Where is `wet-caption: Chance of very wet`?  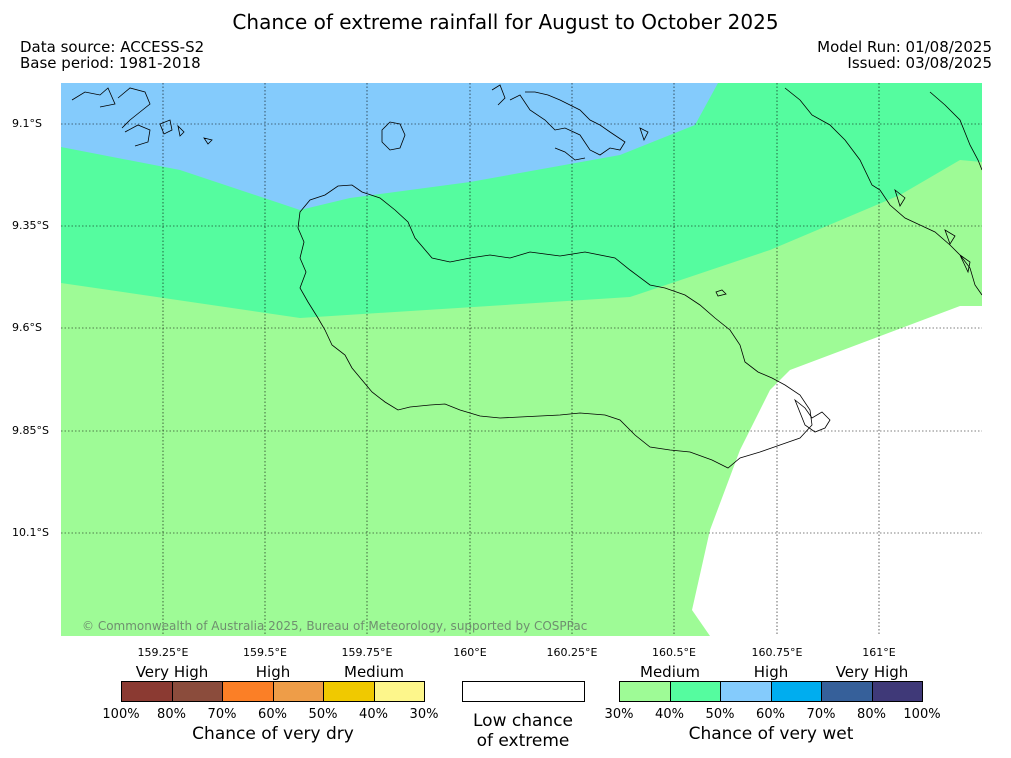
wet-caption: Chance of very wet is located at coordinates (771, 734).